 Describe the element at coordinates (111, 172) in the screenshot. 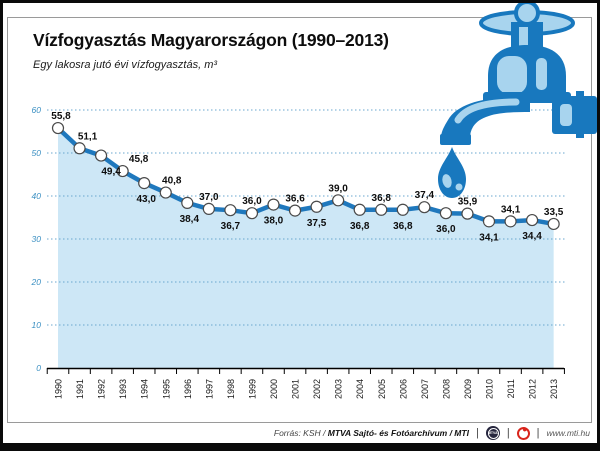

I see `svg-text: 49,4` at that location.